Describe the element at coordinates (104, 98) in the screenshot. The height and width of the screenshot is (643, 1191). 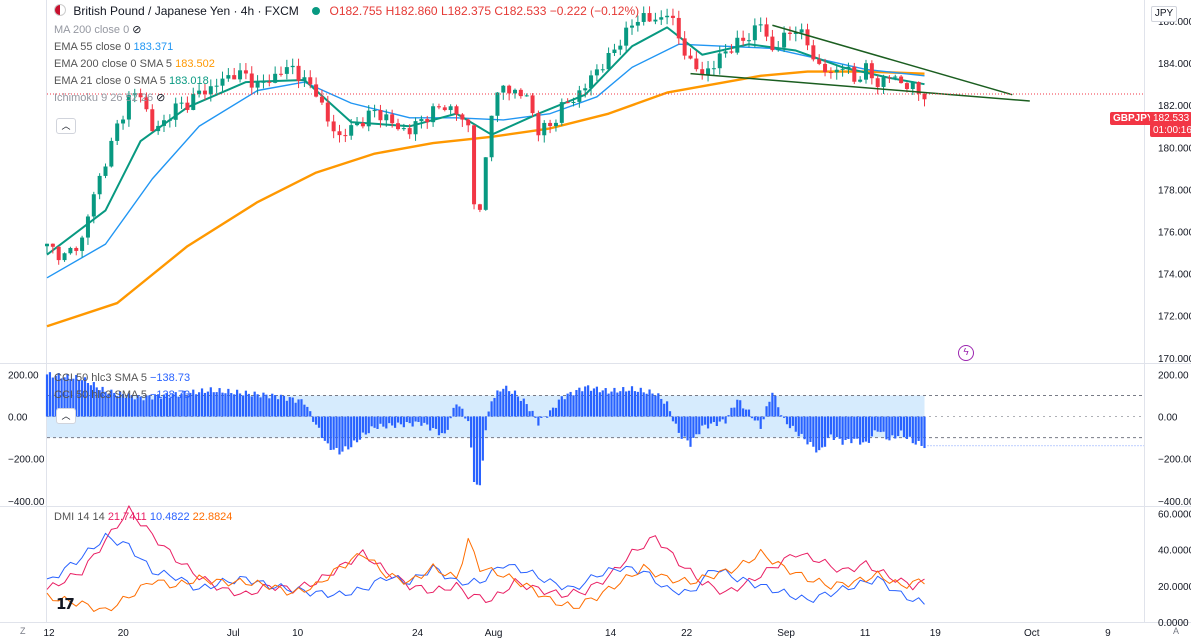
I see `legend-ichimoku: Ichimoku 9 26 52 26` at that location.